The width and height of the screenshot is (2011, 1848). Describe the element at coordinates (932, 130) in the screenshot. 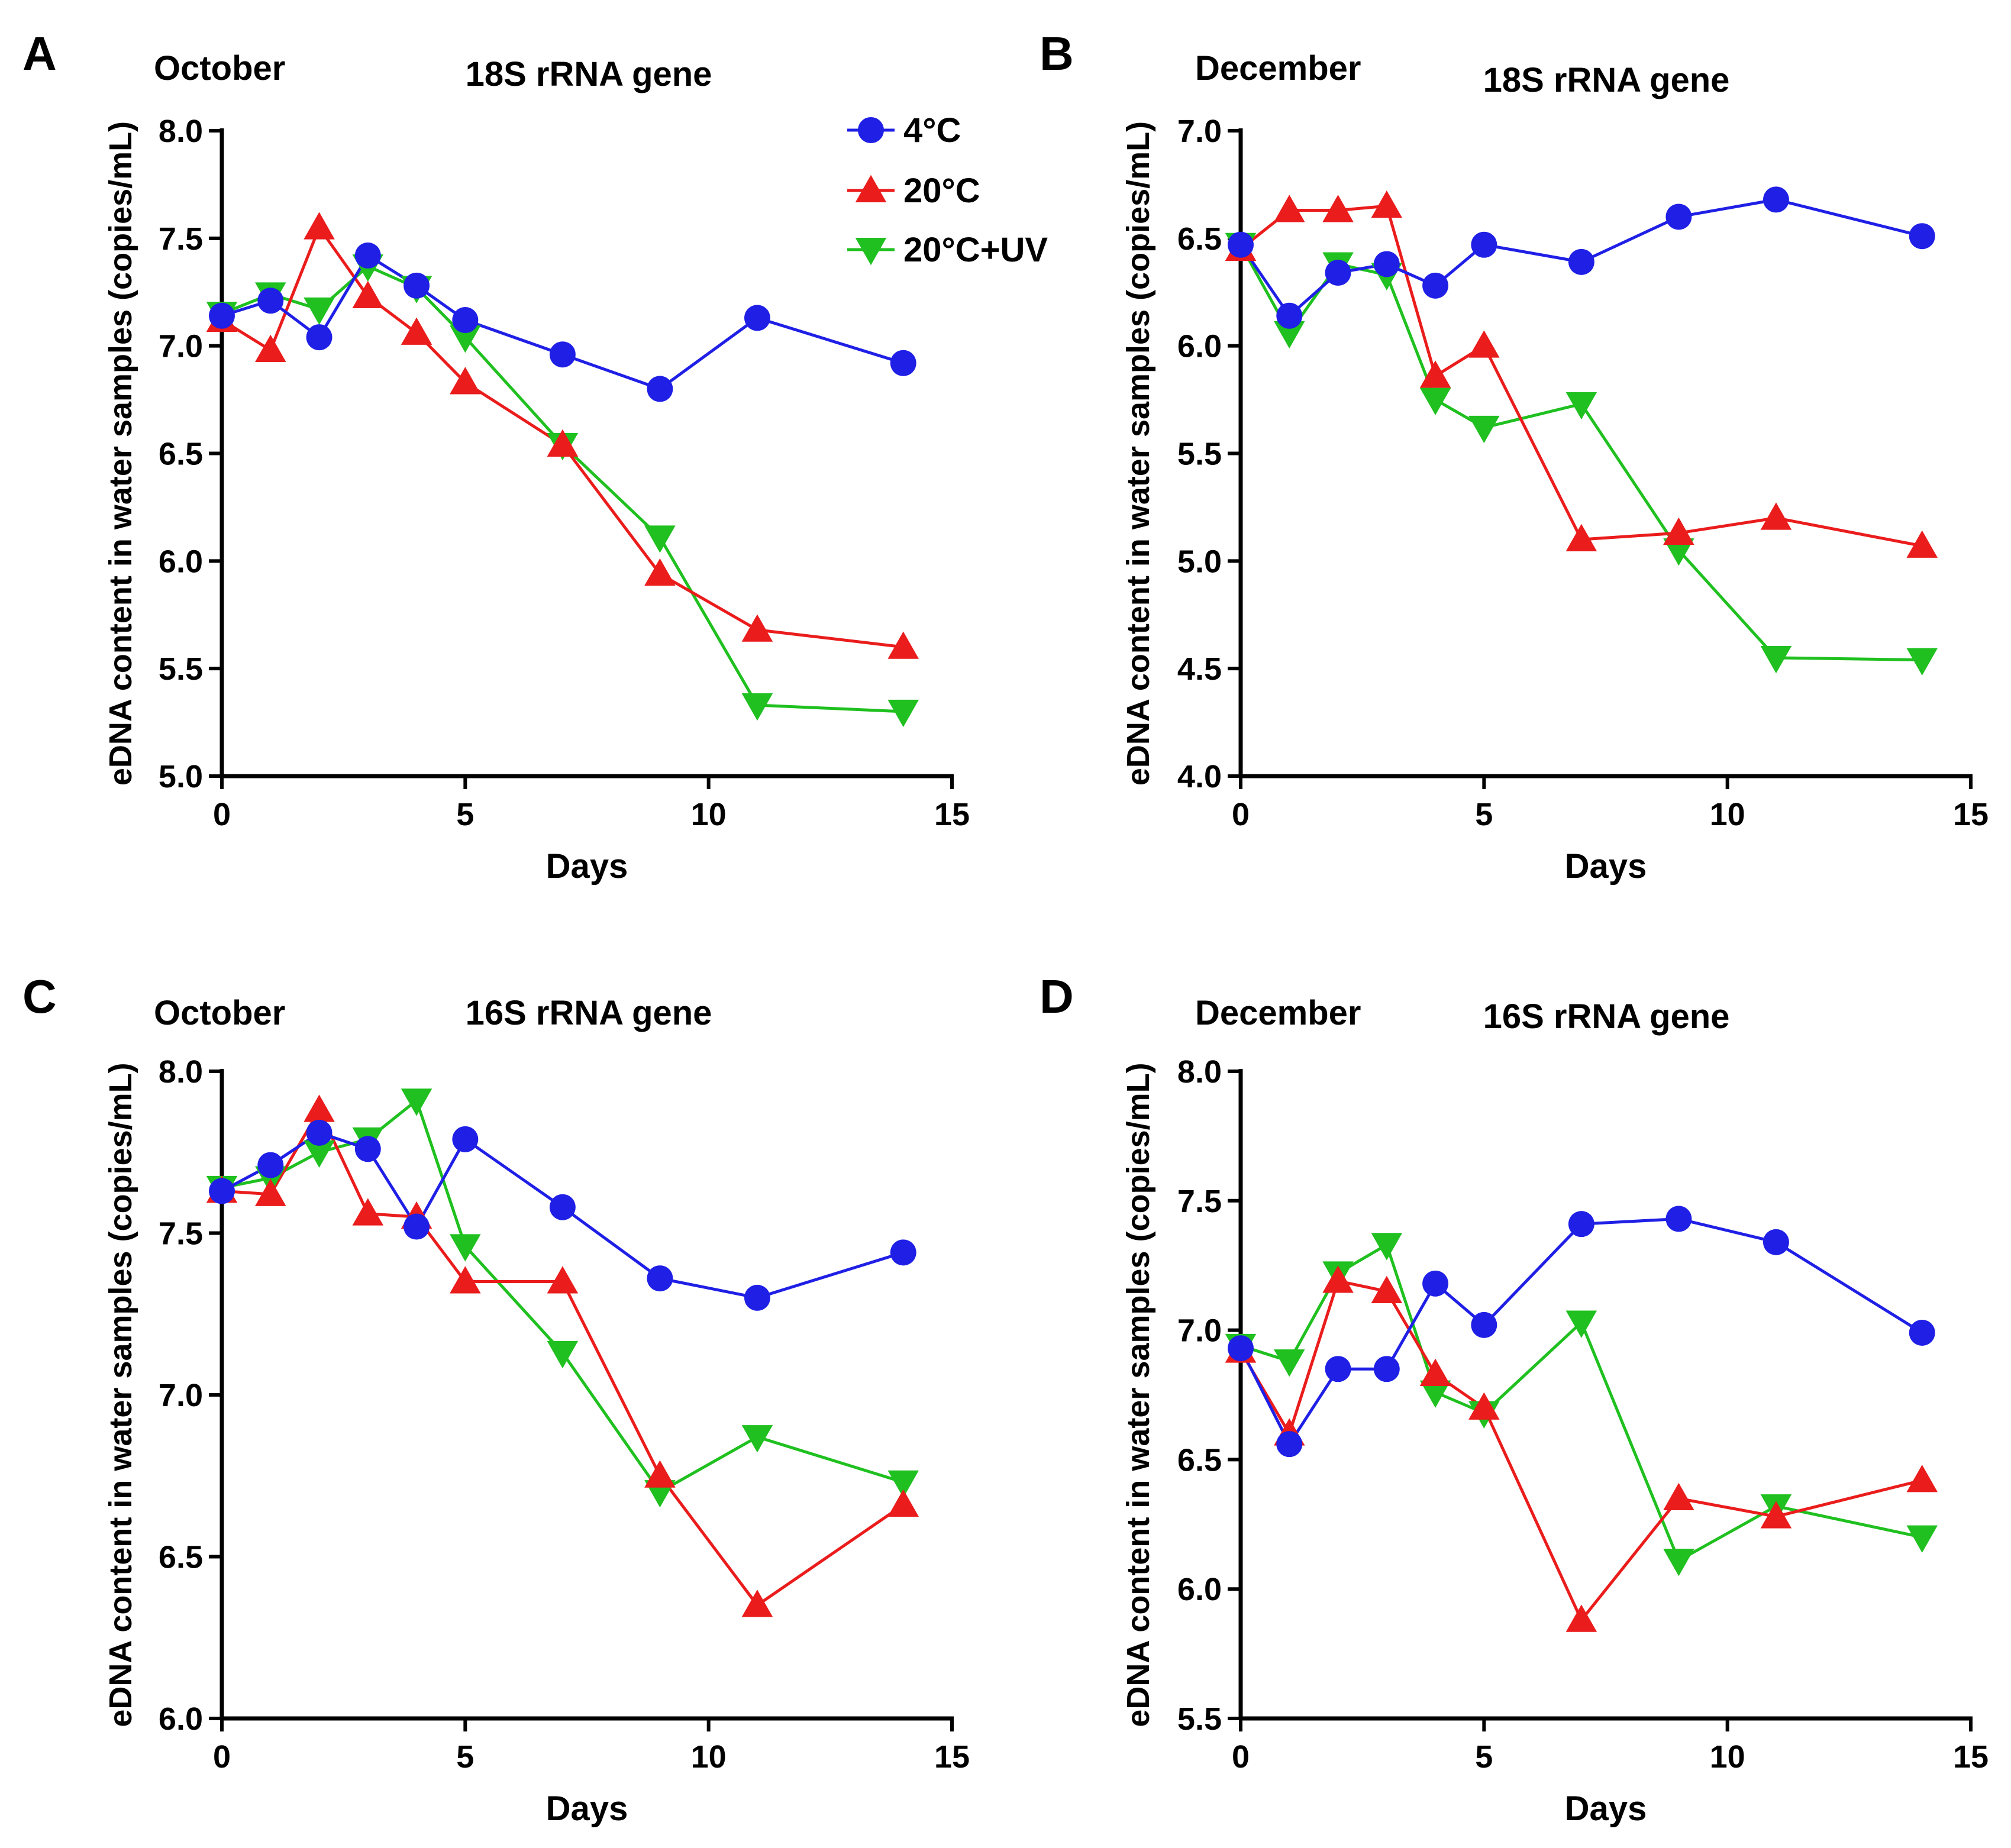

I see `legend-label: 4°C` at that location.